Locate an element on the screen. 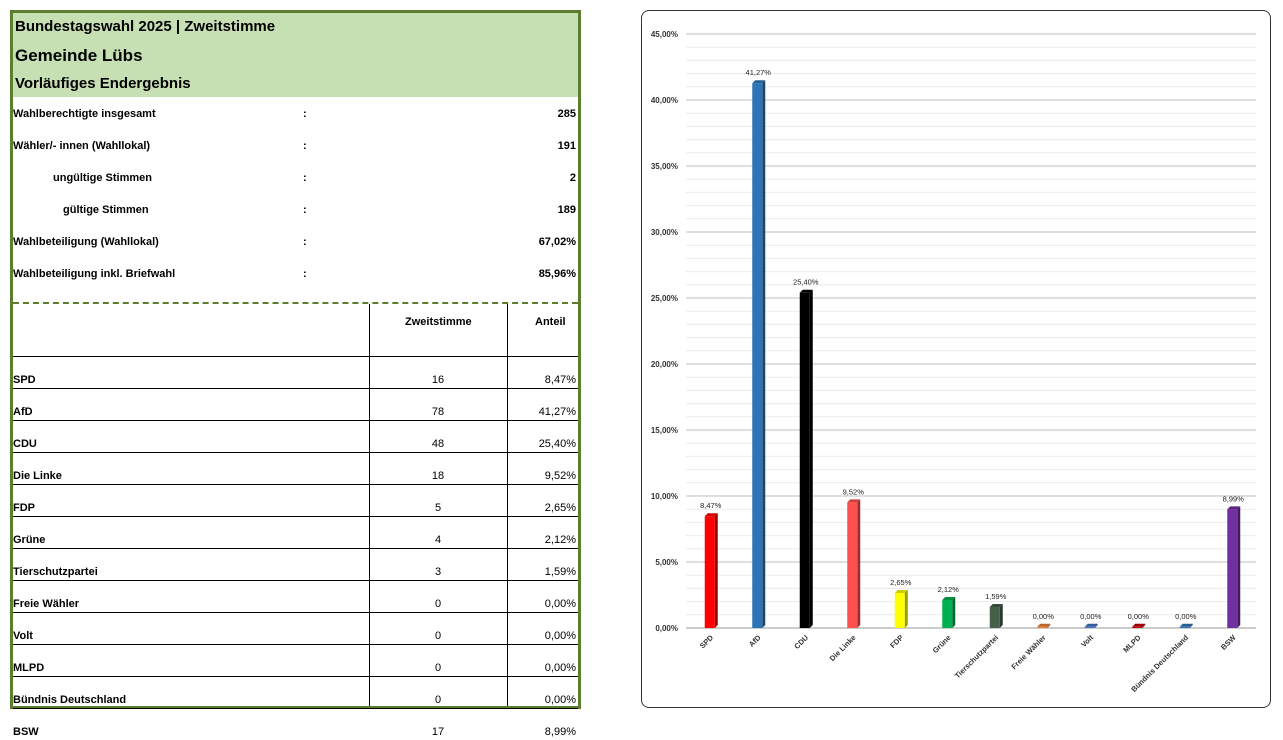 The height and width of the screenshot is (740, 1283). y-tick-label: 25,00% is located at coordinates (664, 298).